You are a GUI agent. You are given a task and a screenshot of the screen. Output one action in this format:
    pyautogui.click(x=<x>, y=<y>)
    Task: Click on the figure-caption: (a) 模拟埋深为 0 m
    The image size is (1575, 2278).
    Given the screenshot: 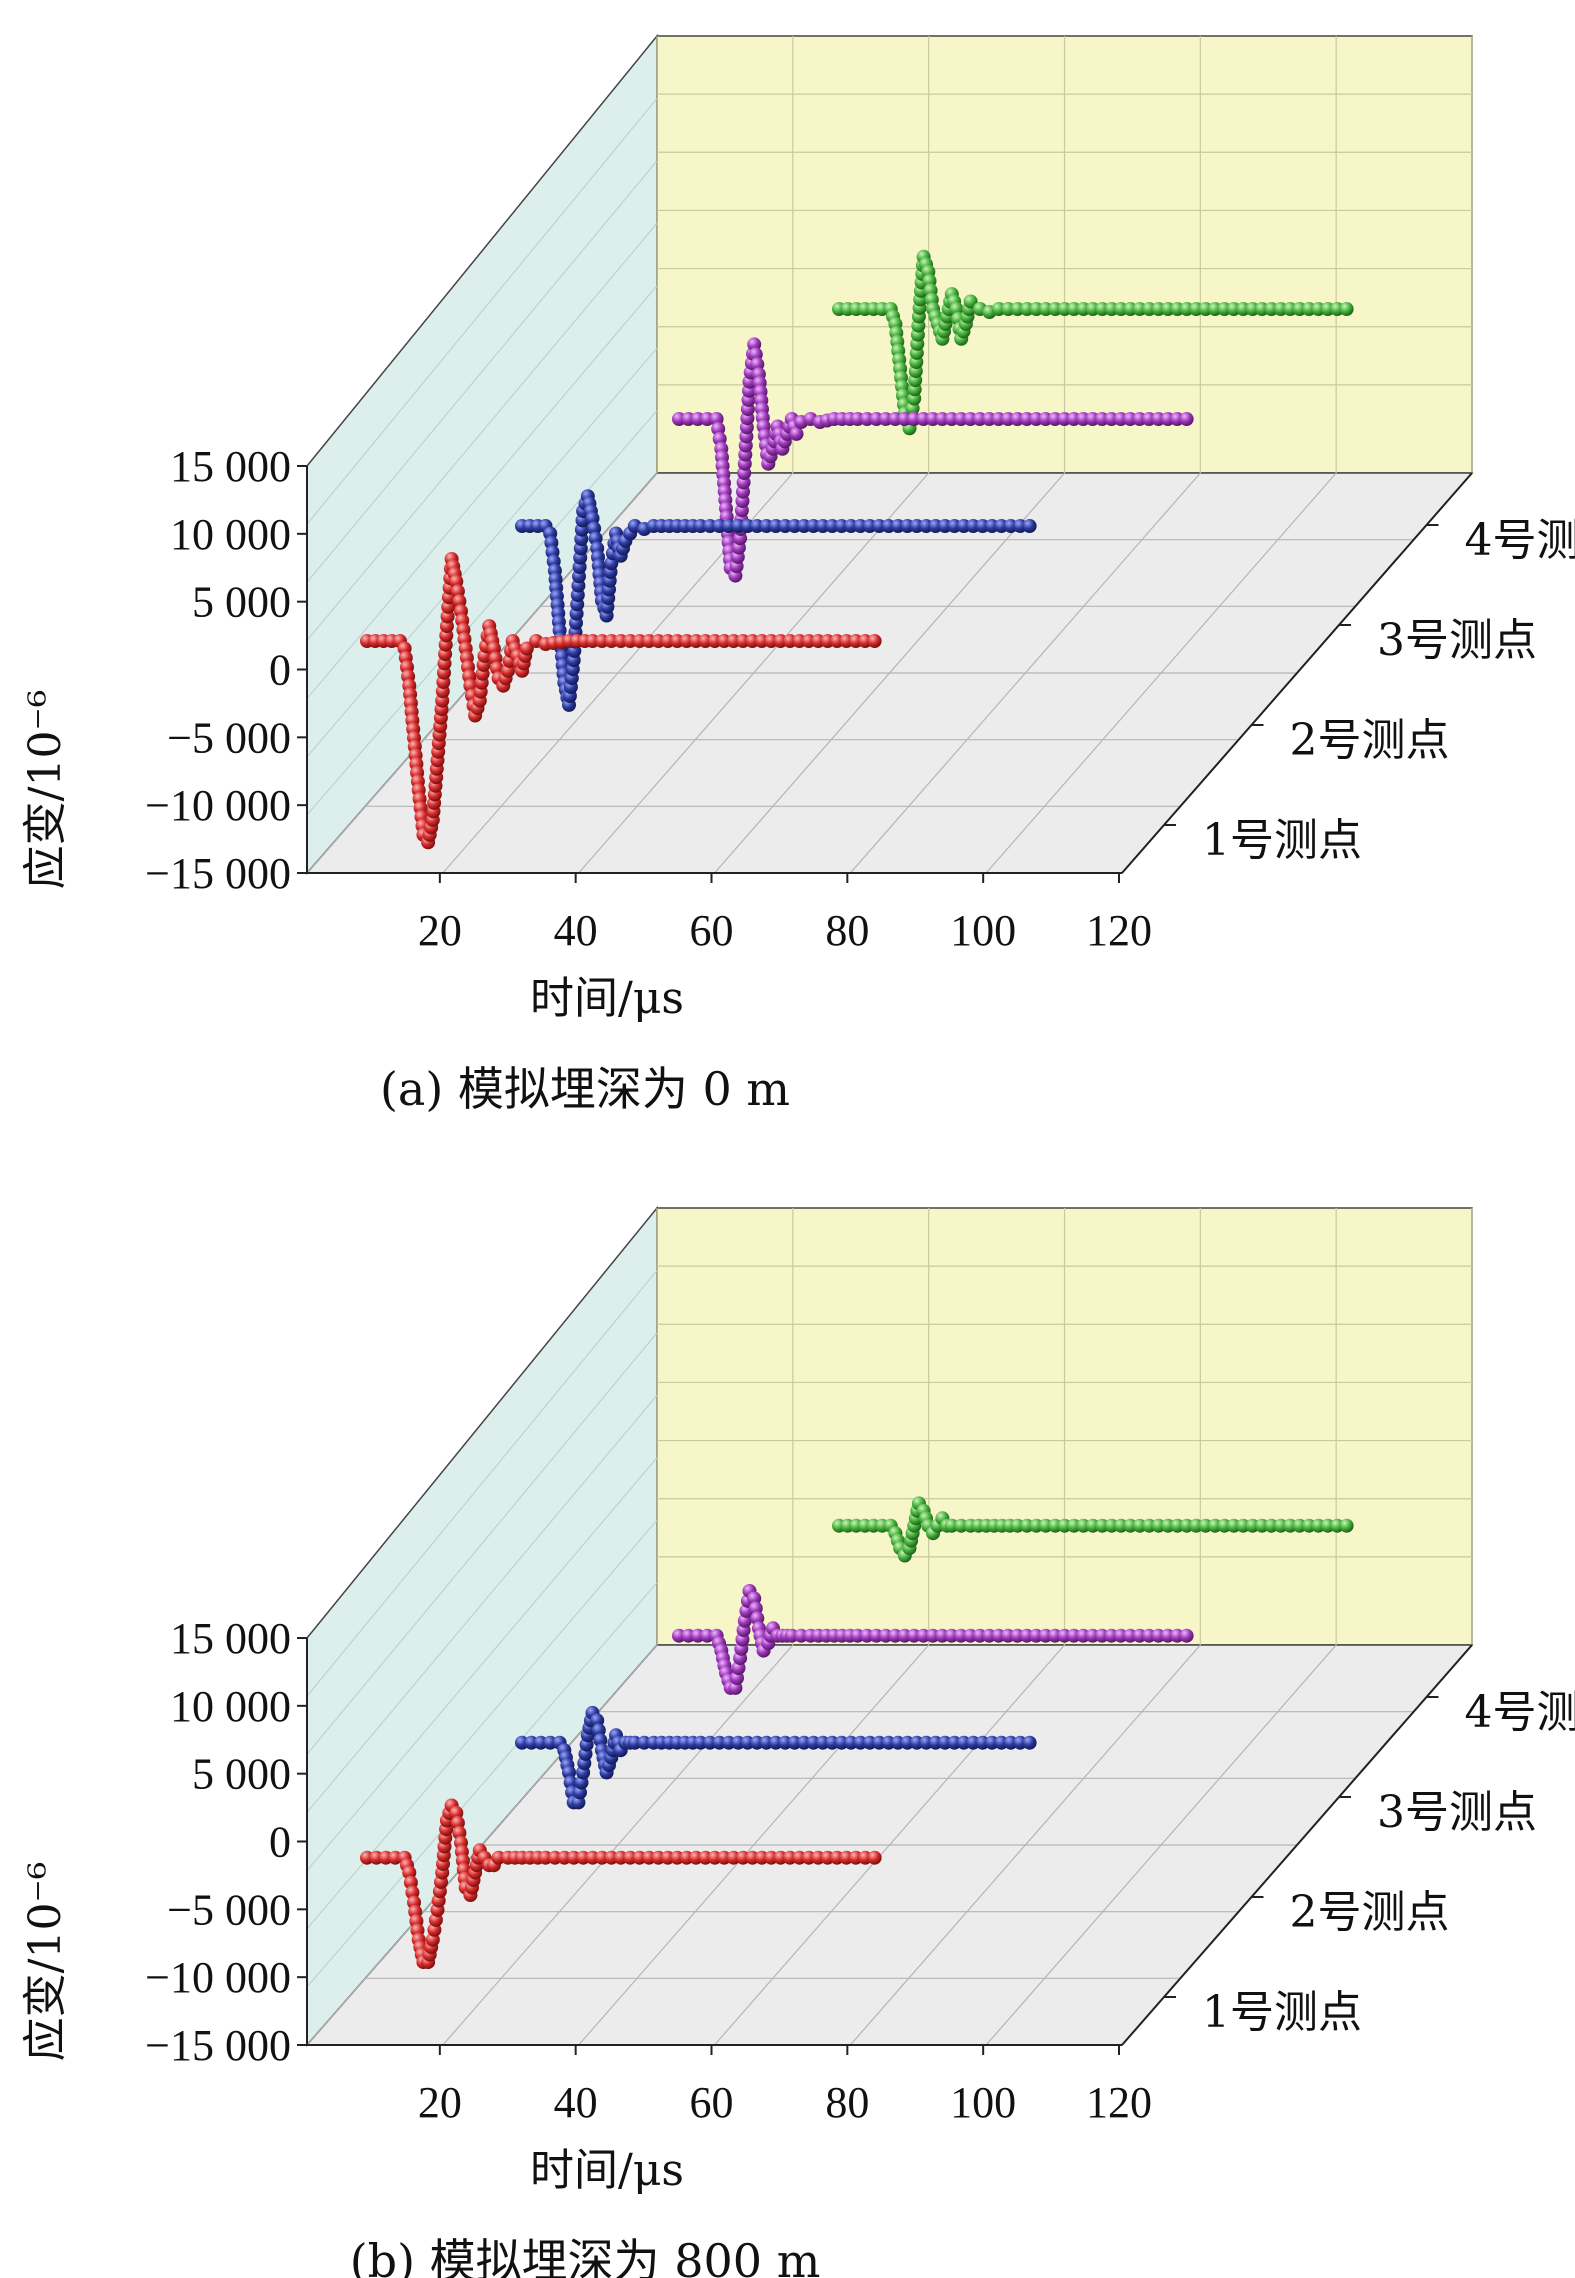 What is the action you would take?
    pyautogui.click(x=585, y=1089)
    